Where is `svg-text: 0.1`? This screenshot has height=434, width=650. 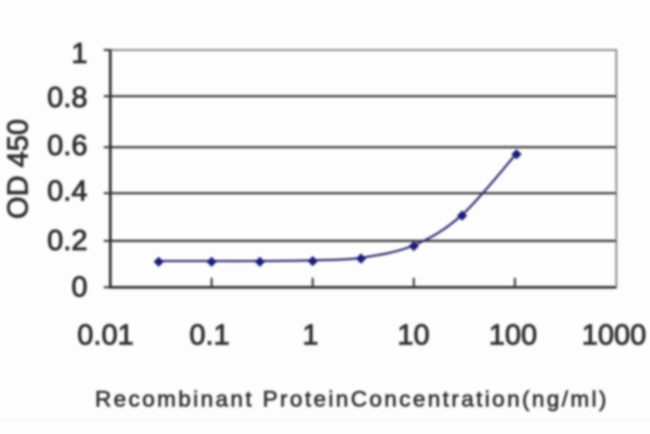 svg-text: 0.1 is located at coordinates (209, 336).